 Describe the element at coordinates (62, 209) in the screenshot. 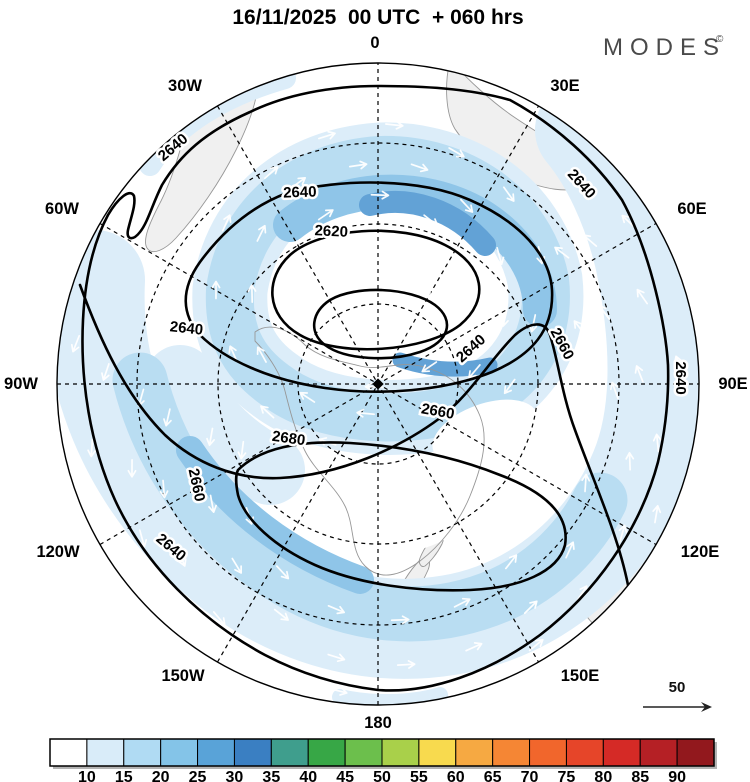

I see `longitude-label-60w: 60W` at that location.